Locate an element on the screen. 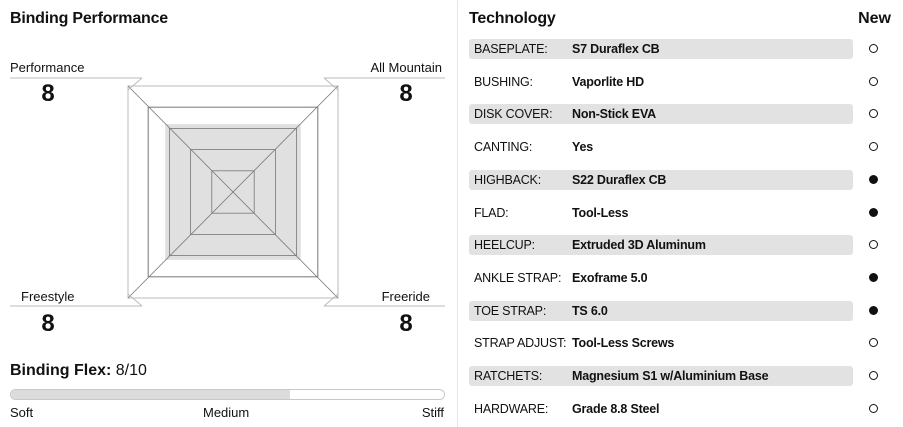  binding-performance-title: Binding Performance is located at coordinates (89, 18).